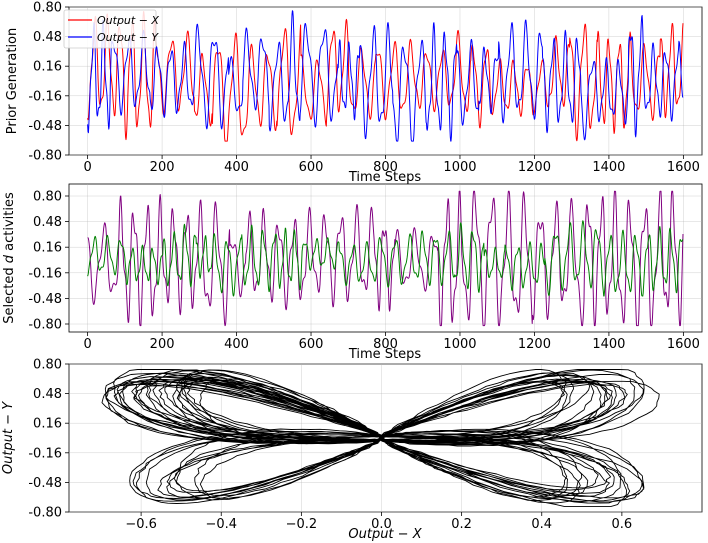 The height and width of the screenshot is (543, 708). What do you see at coordinates (111, 29) in the screenshot?
I see `legend: Output − X Output − Y` at bounding box center [111, 29].